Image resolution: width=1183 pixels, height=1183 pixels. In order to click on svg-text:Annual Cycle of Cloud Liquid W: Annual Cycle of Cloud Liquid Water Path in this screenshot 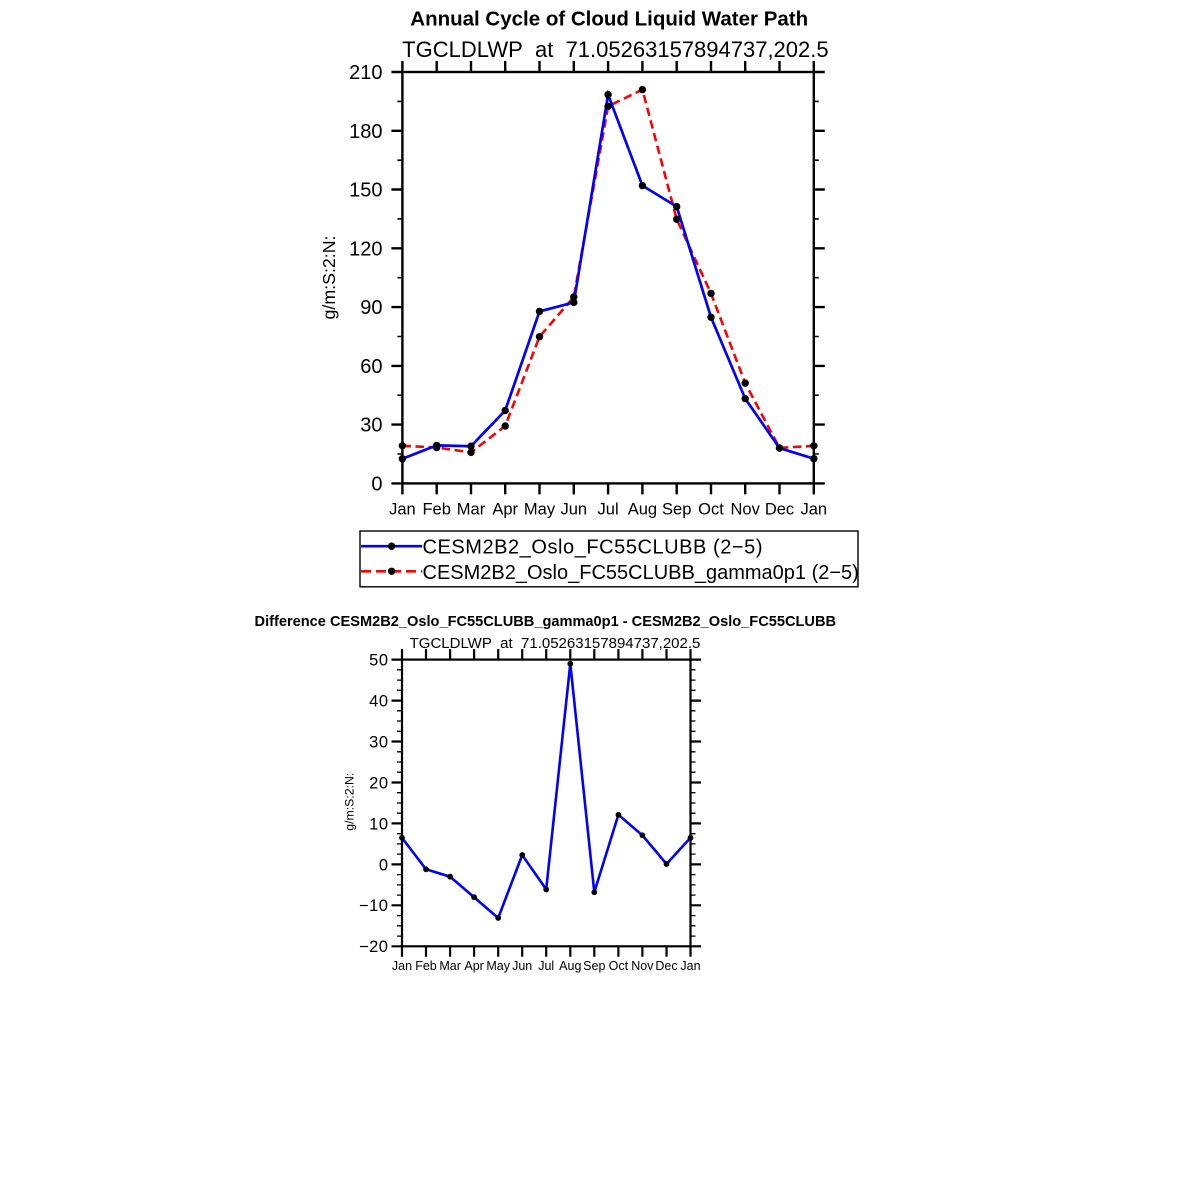, I will do `click(609, 19)`.